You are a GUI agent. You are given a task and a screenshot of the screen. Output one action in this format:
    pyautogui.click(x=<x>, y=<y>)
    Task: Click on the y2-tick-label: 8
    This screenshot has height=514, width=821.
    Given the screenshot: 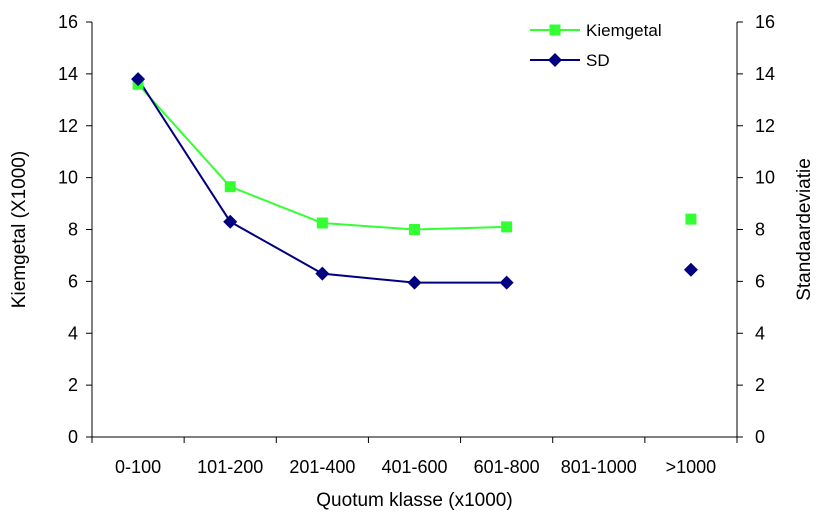 What is the action you would take?
    pyautogui.click(x=760, y=230)
    